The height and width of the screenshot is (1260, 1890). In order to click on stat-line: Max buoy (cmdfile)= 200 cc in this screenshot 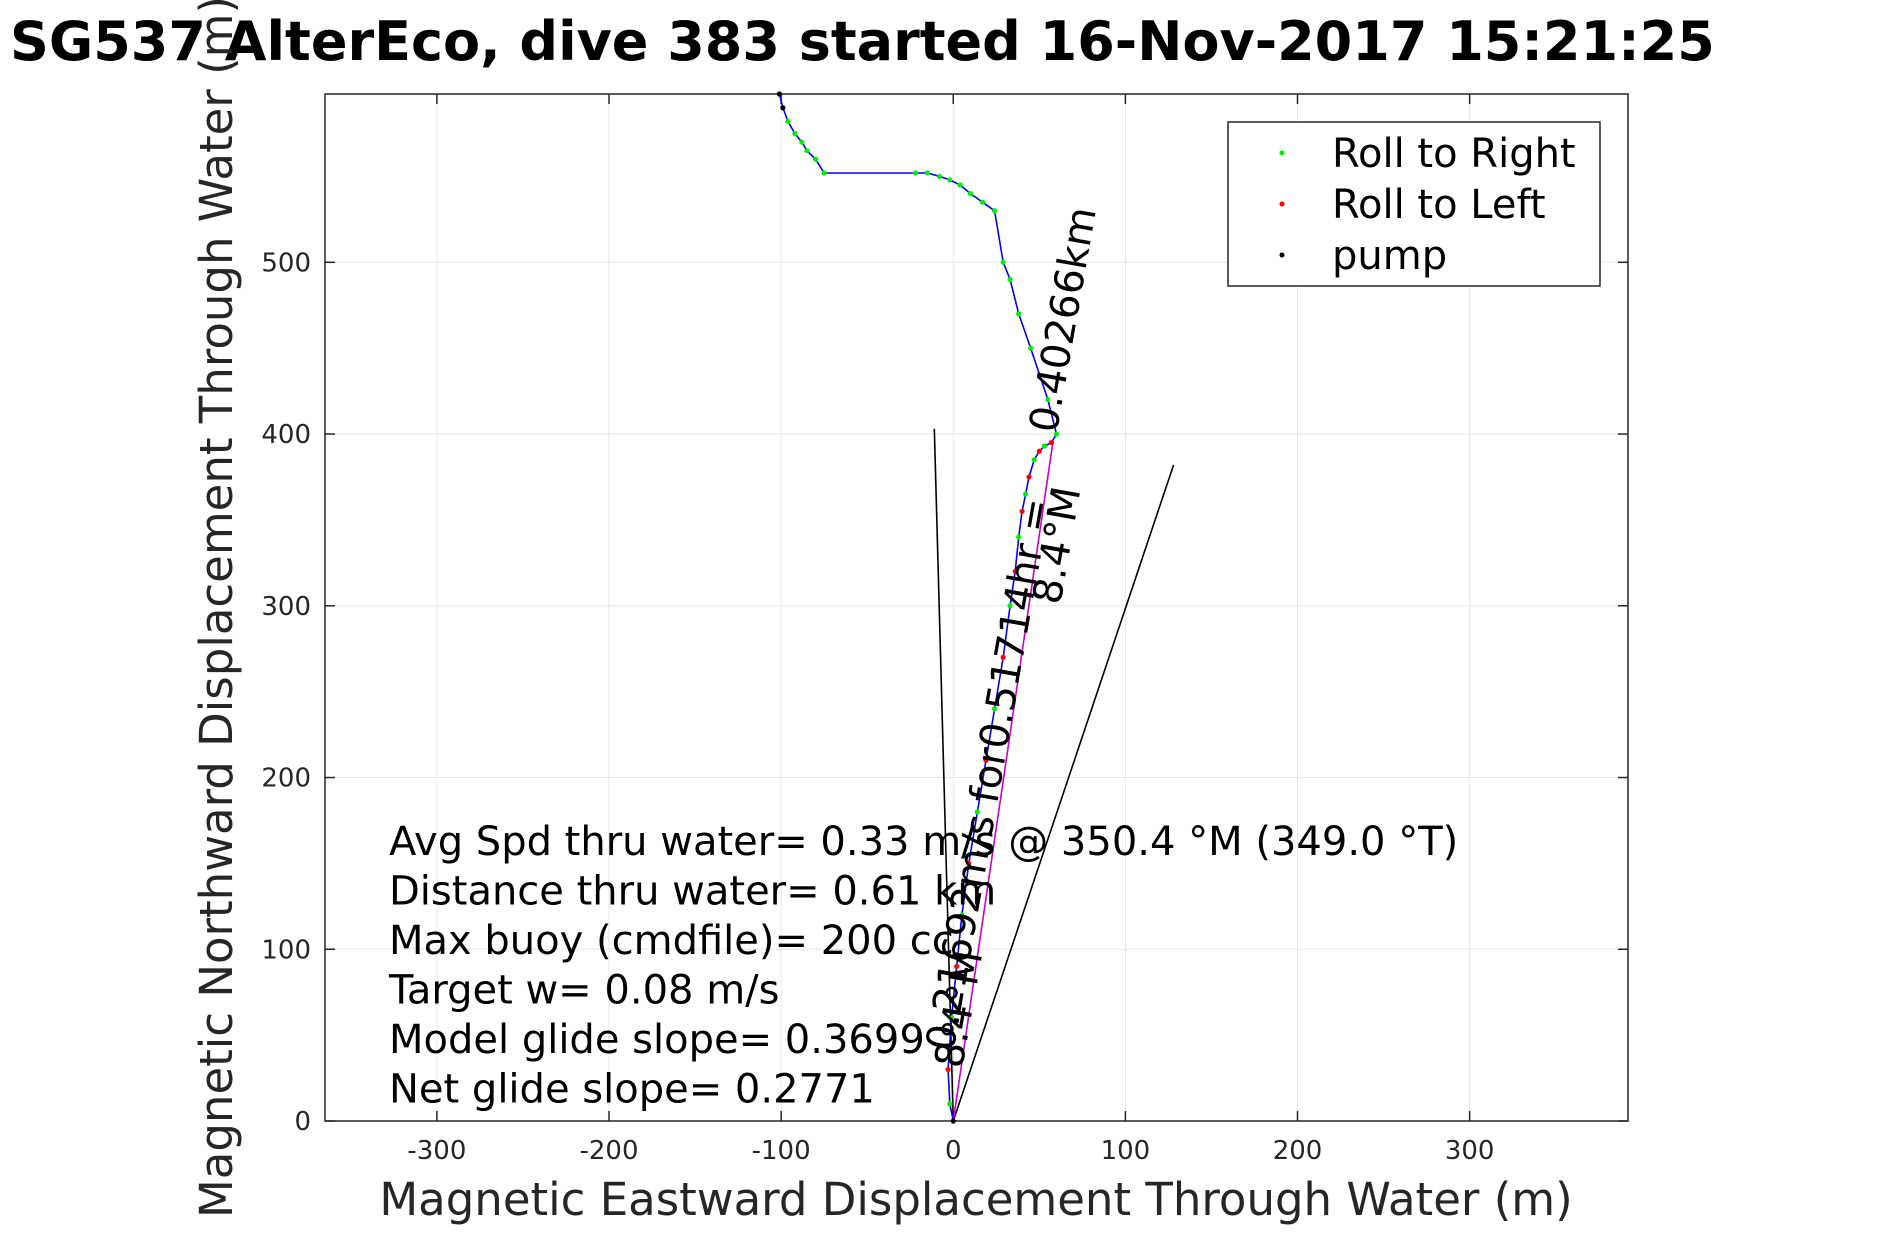, I will do `click(671, 941)`.